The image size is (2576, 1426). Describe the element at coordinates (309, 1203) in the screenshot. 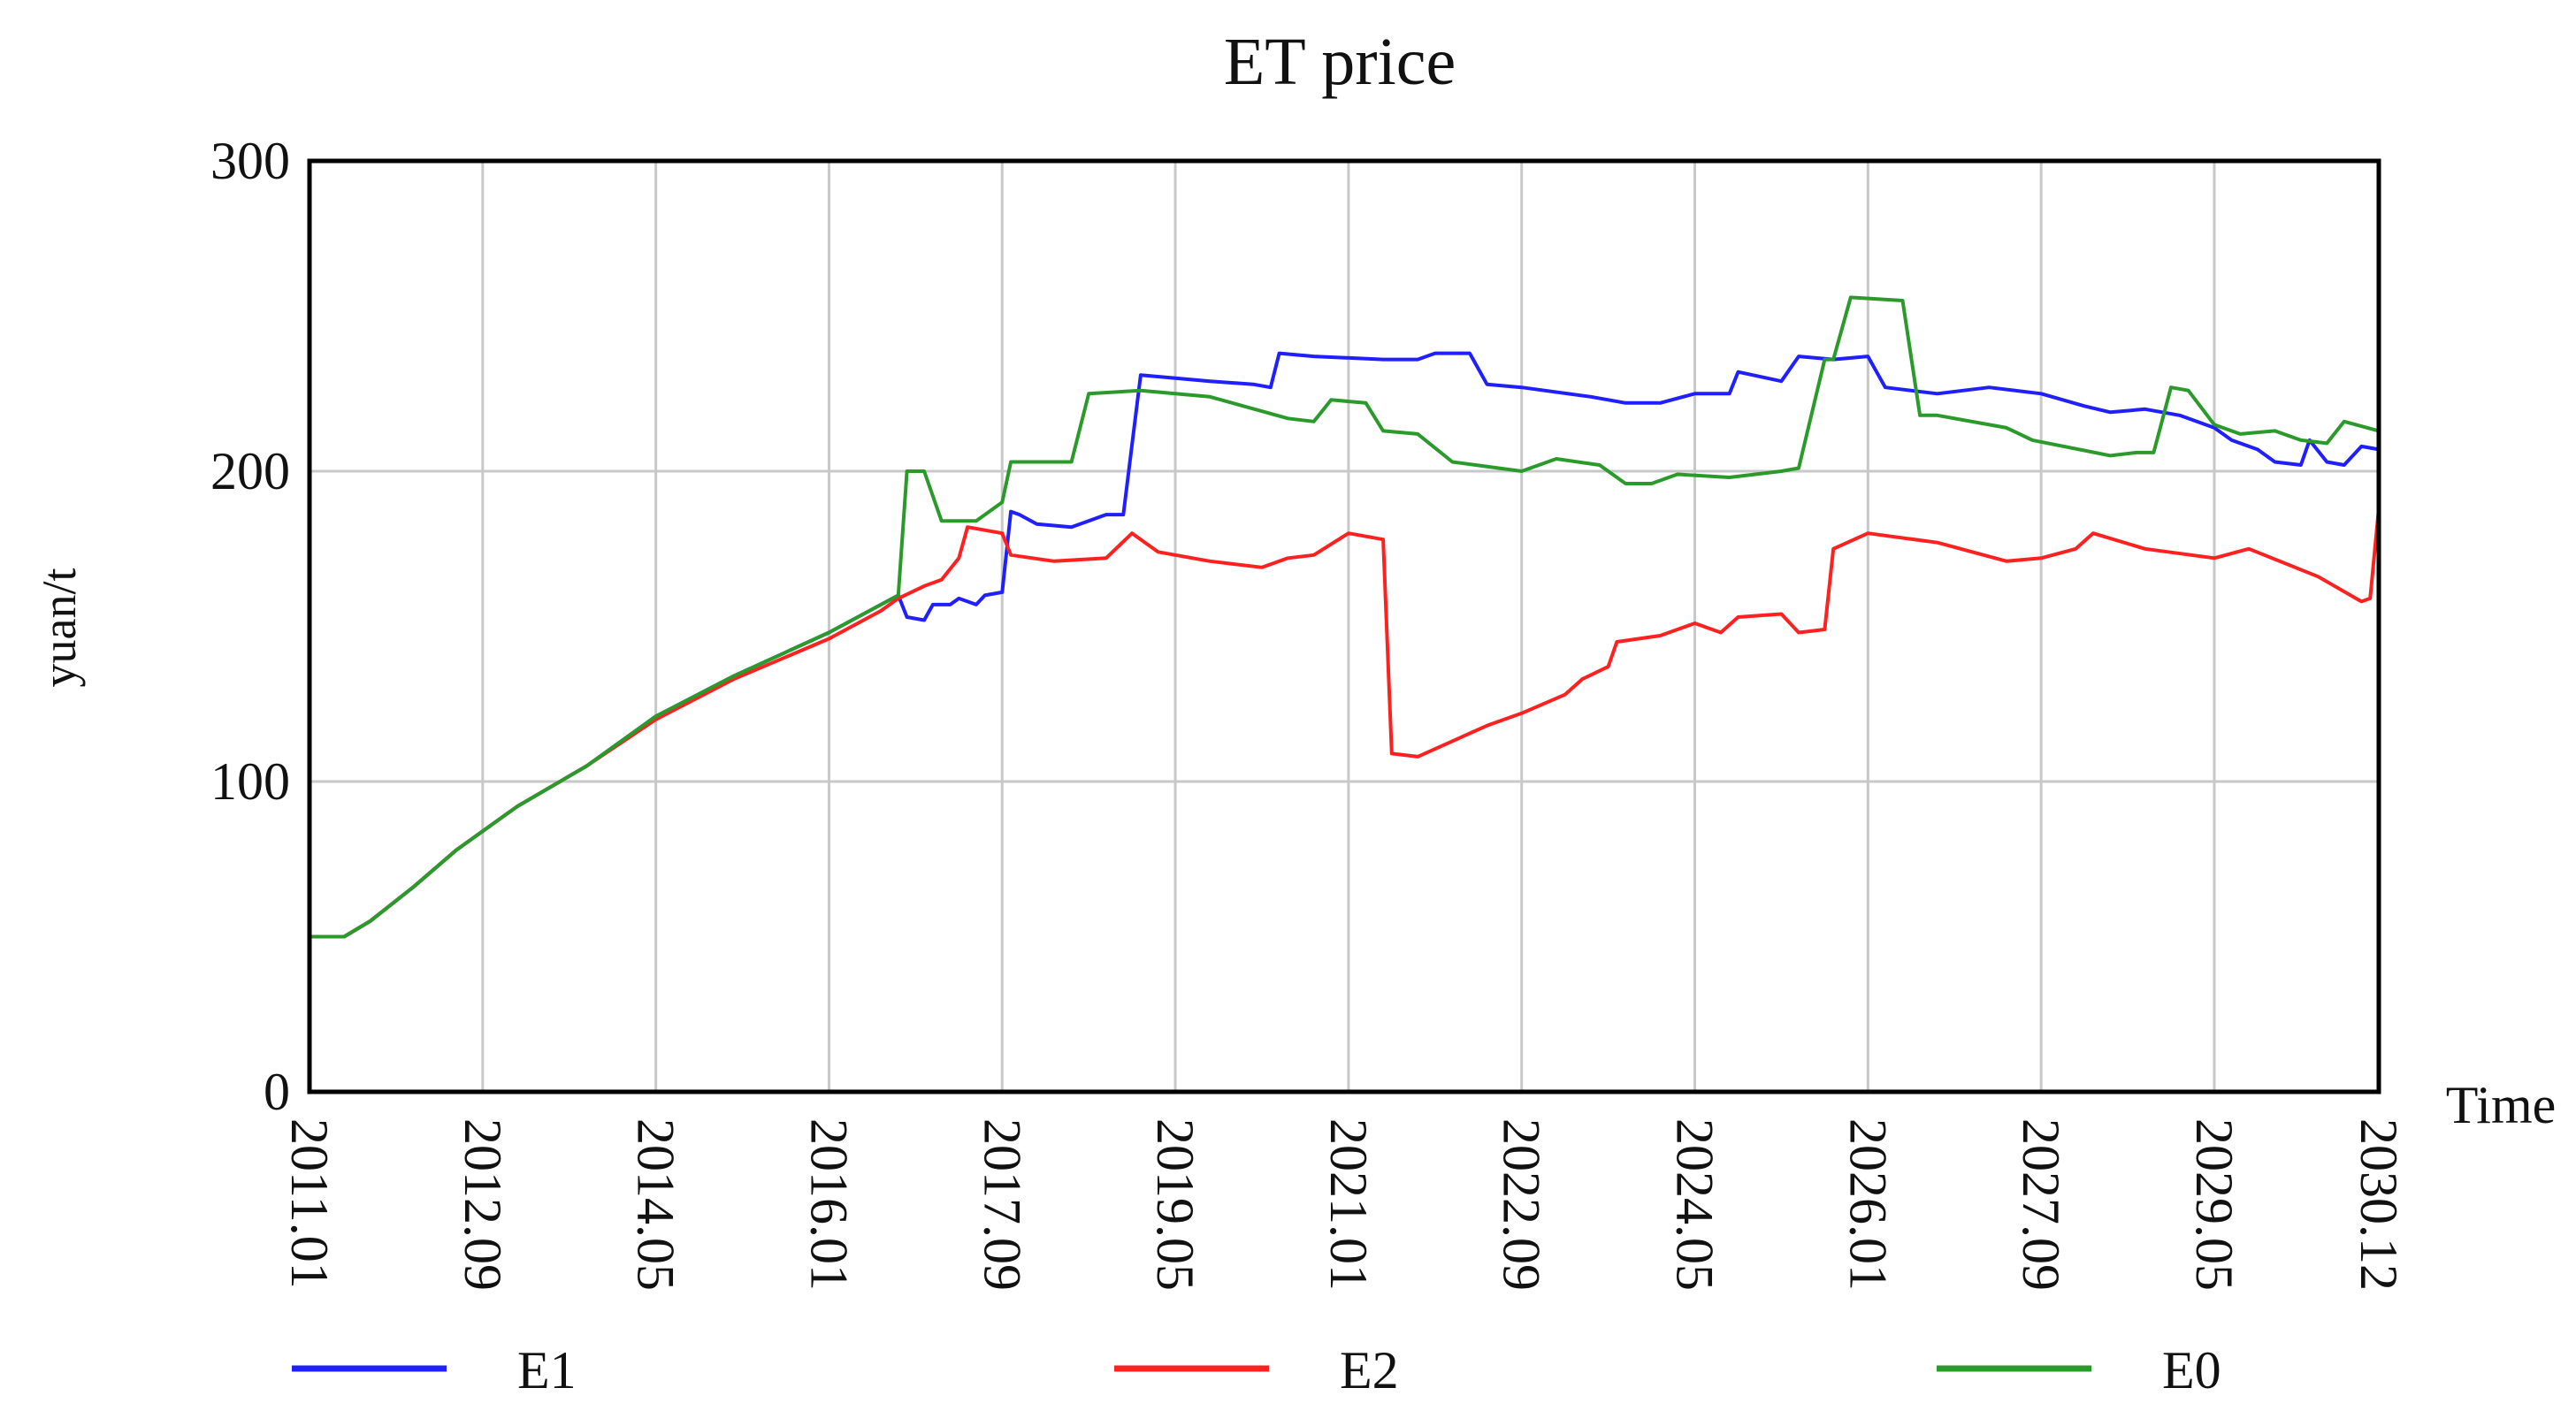

I see `x-tick-label: 2011.01` at that location.